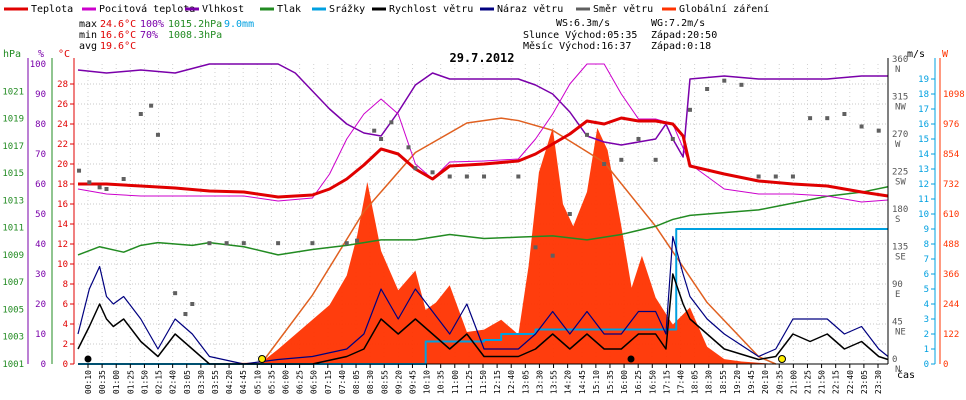  Describe the element at coordinates (923, 110) in the screenshot. I see `y-tick-wind: 17` at that location.